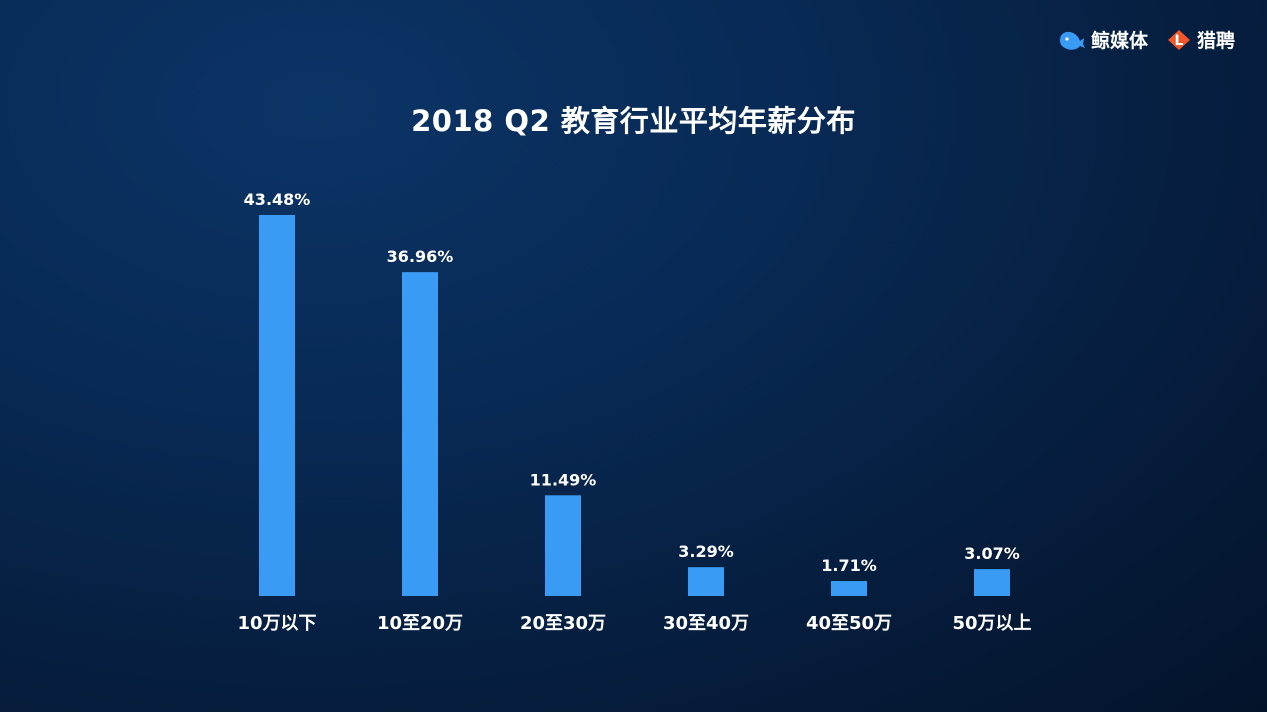 The image size is (1267, 712). Describe the element at coordinates (849, 623) in the screenshot. I see `x-tick-label-4: 40至50万` at that location.